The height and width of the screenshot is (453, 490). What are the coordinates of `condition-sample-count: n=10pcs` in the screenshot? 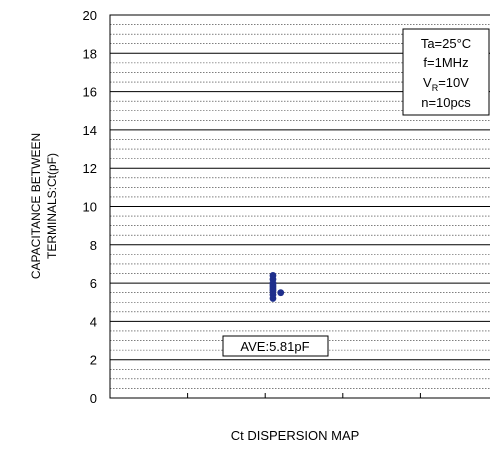 It's located at (446, 102).